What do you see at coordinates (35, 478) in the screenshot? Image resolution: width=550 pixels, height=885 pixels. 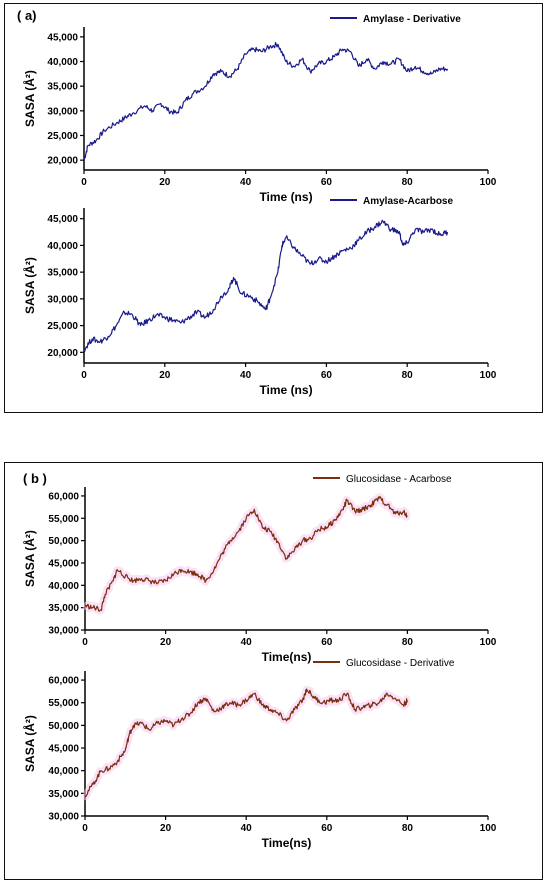 I see `panel-b-label: ( b )` at bounding box center [35, 478].